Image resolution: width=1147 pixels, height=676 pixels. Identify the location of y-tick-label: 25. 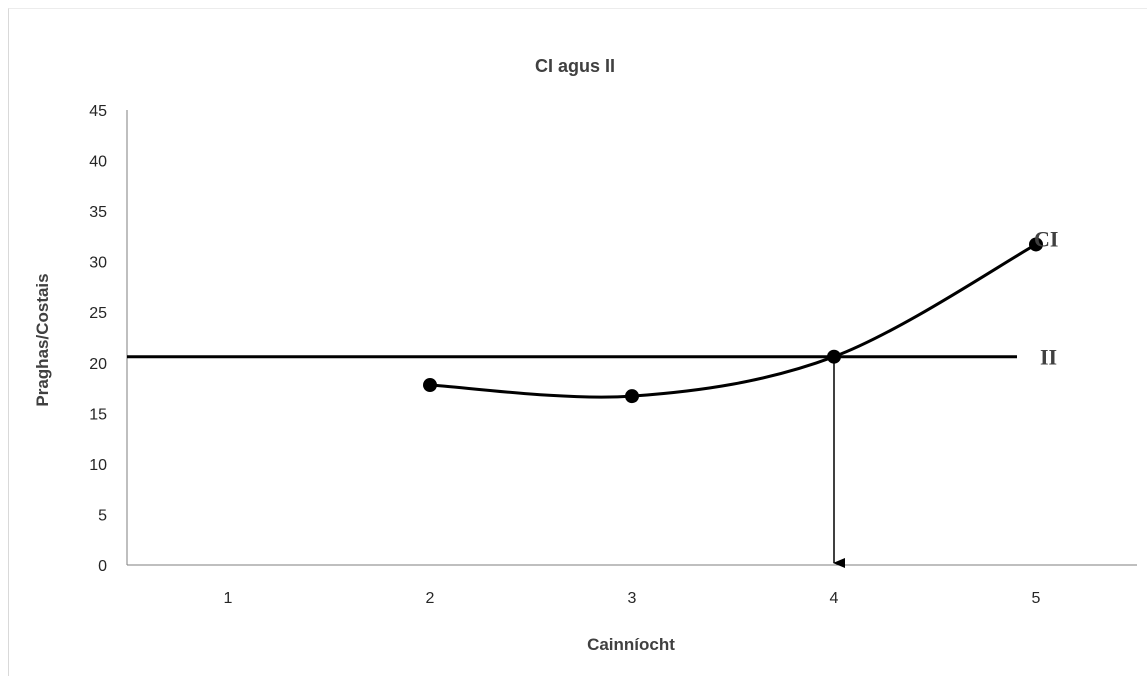
(98, 313).